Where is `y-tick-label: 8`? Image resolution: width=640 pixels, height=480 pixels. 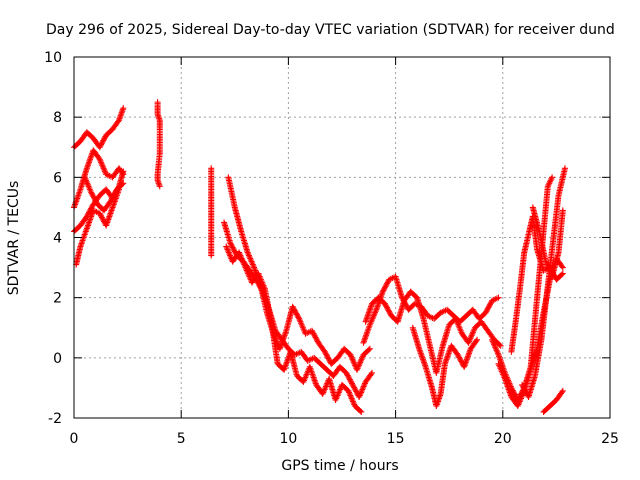 y-tick-label: 8 is located at coordinates (57, 118).